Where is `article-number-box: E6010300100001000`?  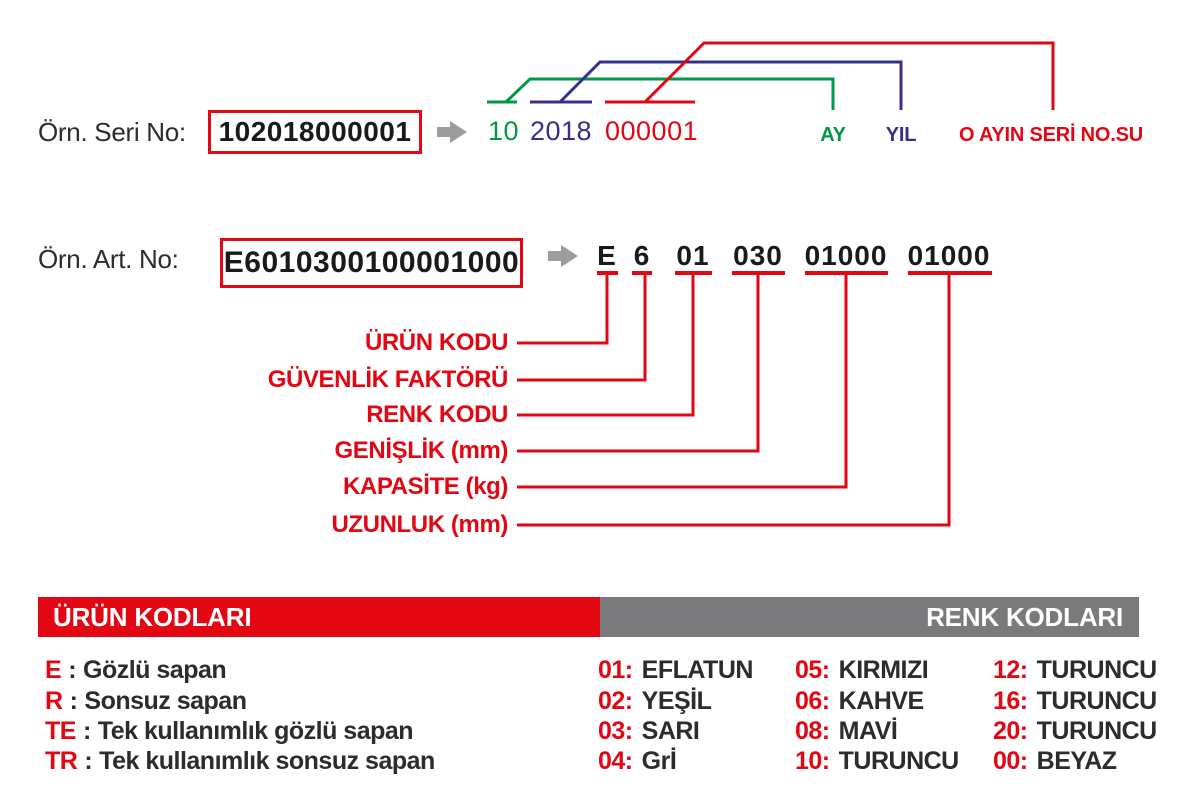
article-number-box: E6010300100001000 is located at coordinates (371, 263).